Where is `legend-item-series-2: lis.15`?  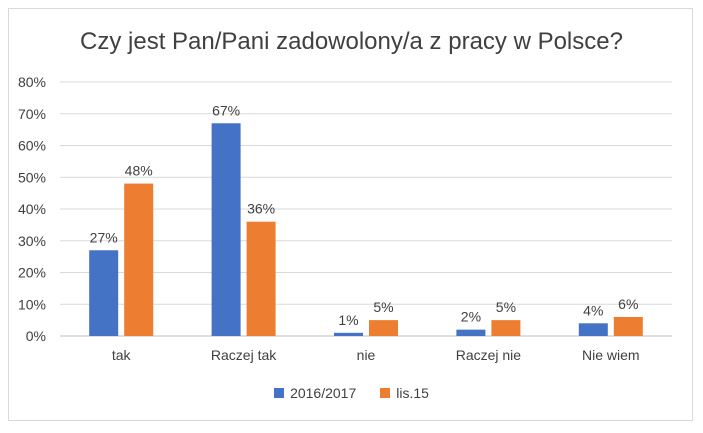 legend-item-series-2: lis.15 is located at coordinates (404, 393).